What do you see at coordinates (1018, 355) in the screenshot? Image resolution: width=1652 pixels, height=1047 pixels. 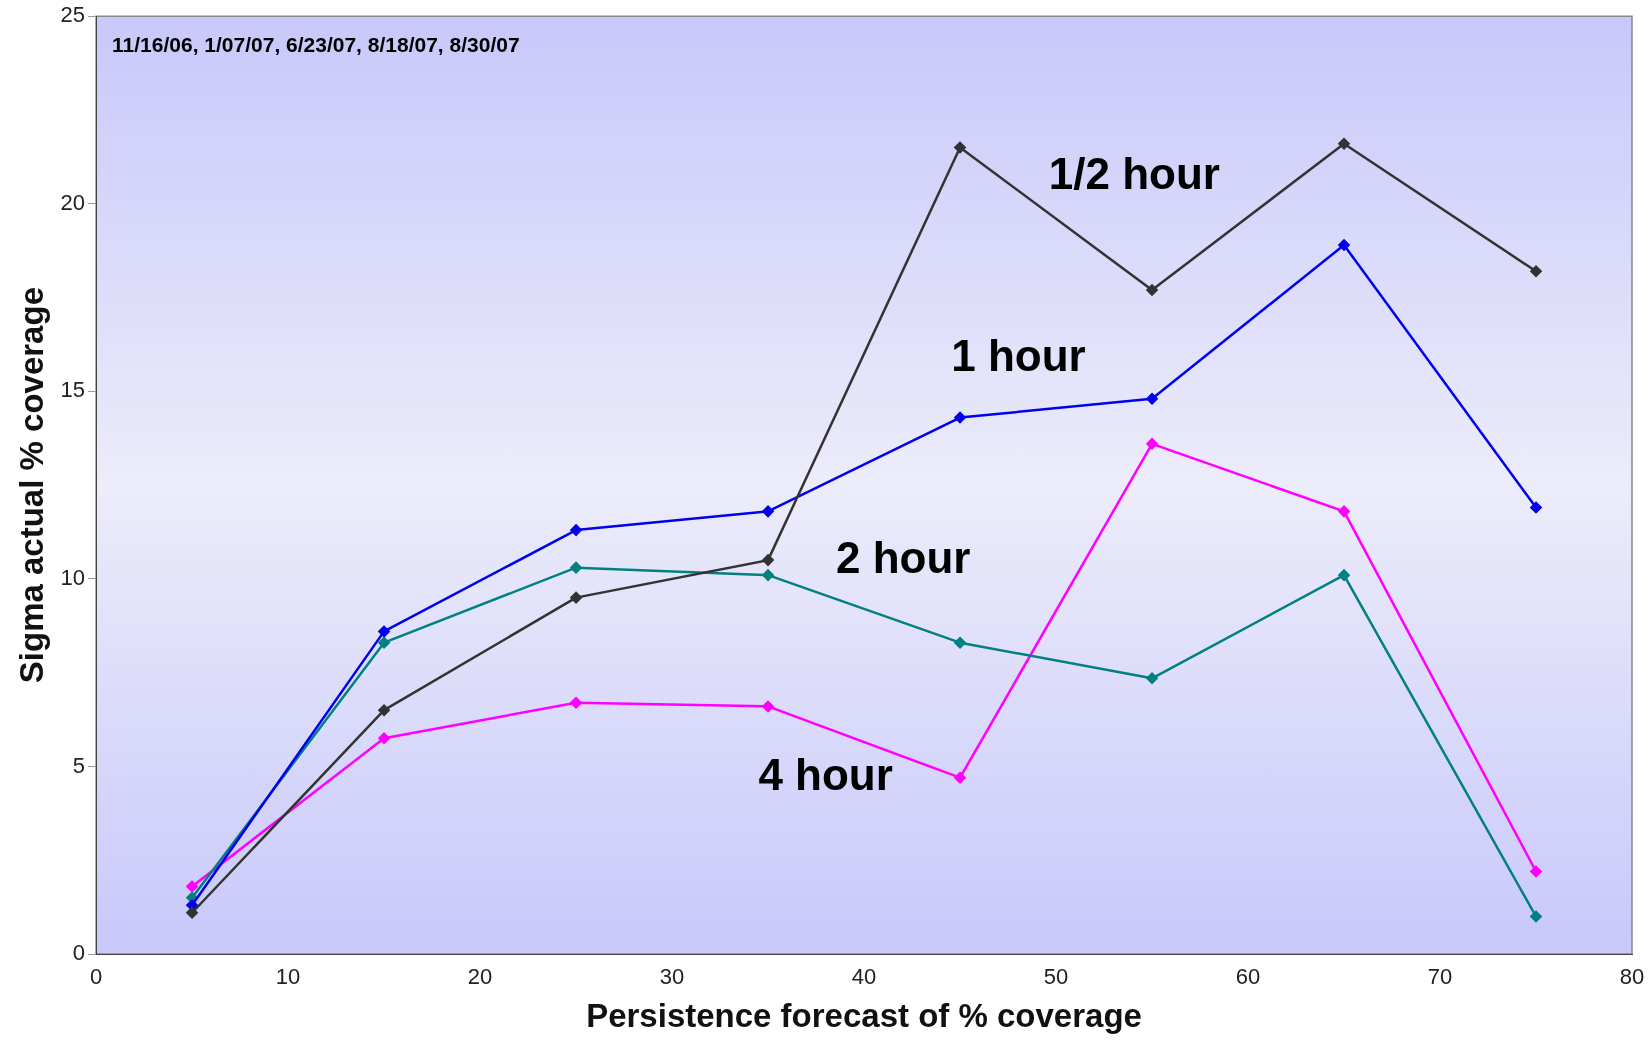 I see `series-label: 1 hour` at bounding box center [1018, 355].